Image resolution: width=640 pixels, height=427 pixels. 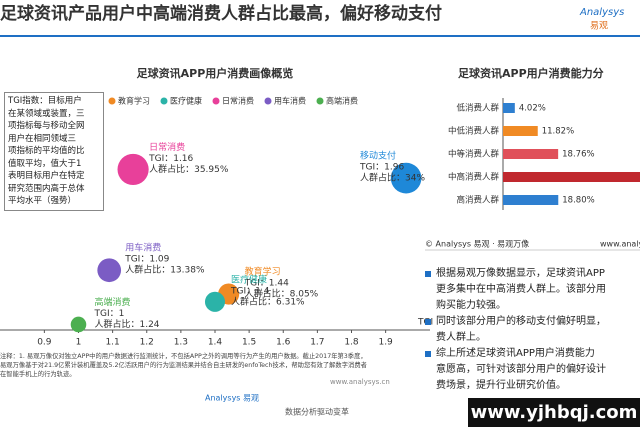 What do you see at coordinates (42, 138) in the screenshot?
I see `note-line: 用户在相同领域三` at bounding box center [42, 138].